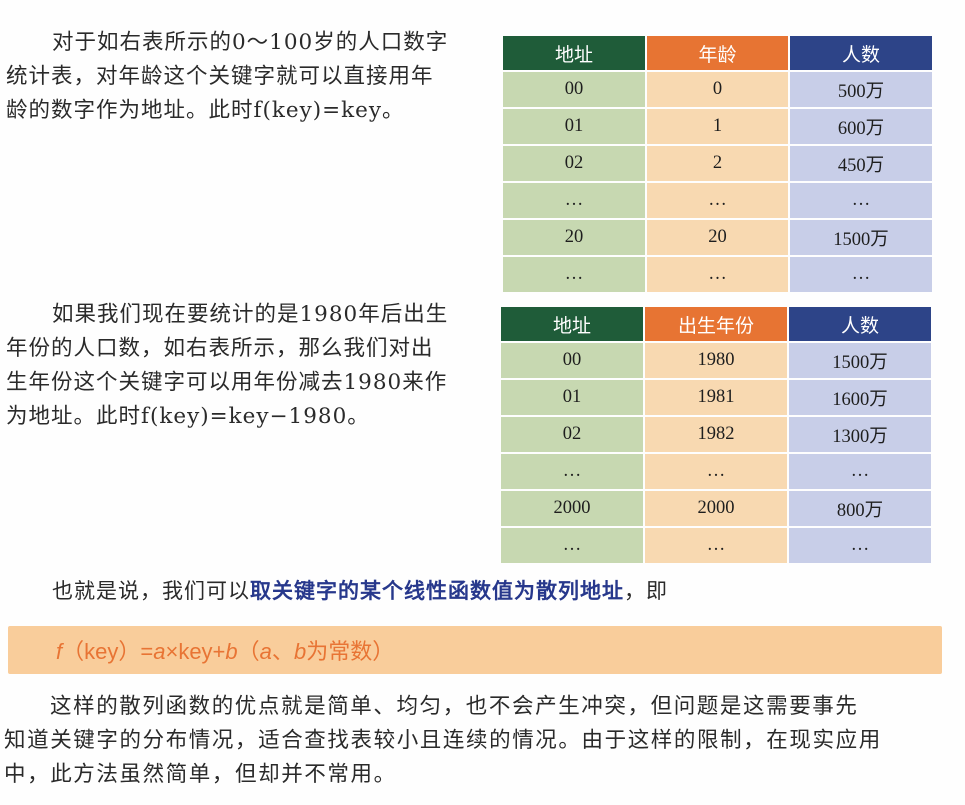 Image resolution: width=965 pixels, height=805 pixels. Describe the element at coordinates (108, 651) in the screenshot. I see `formula-part: （key）=` at that location.